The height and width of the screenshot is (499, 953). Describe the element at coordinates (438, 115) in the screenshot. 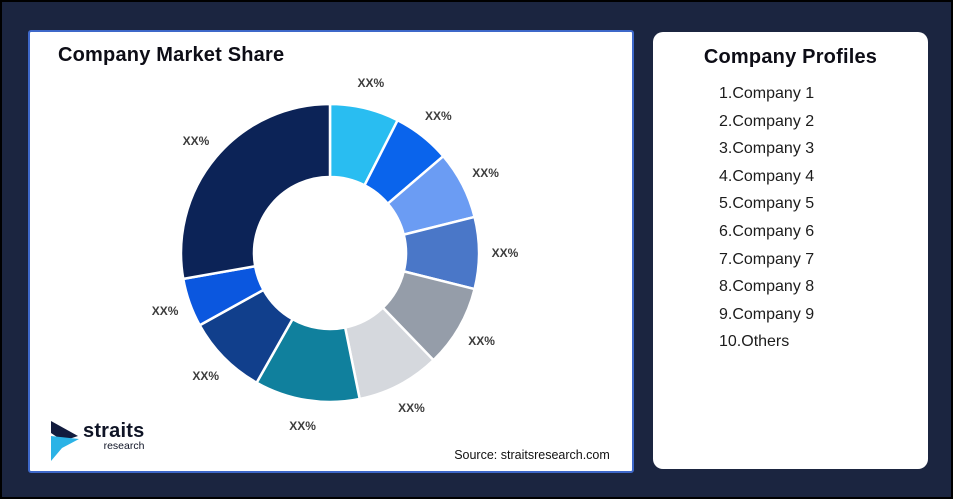

I see `segment-value-label-2: XX%` at that location.